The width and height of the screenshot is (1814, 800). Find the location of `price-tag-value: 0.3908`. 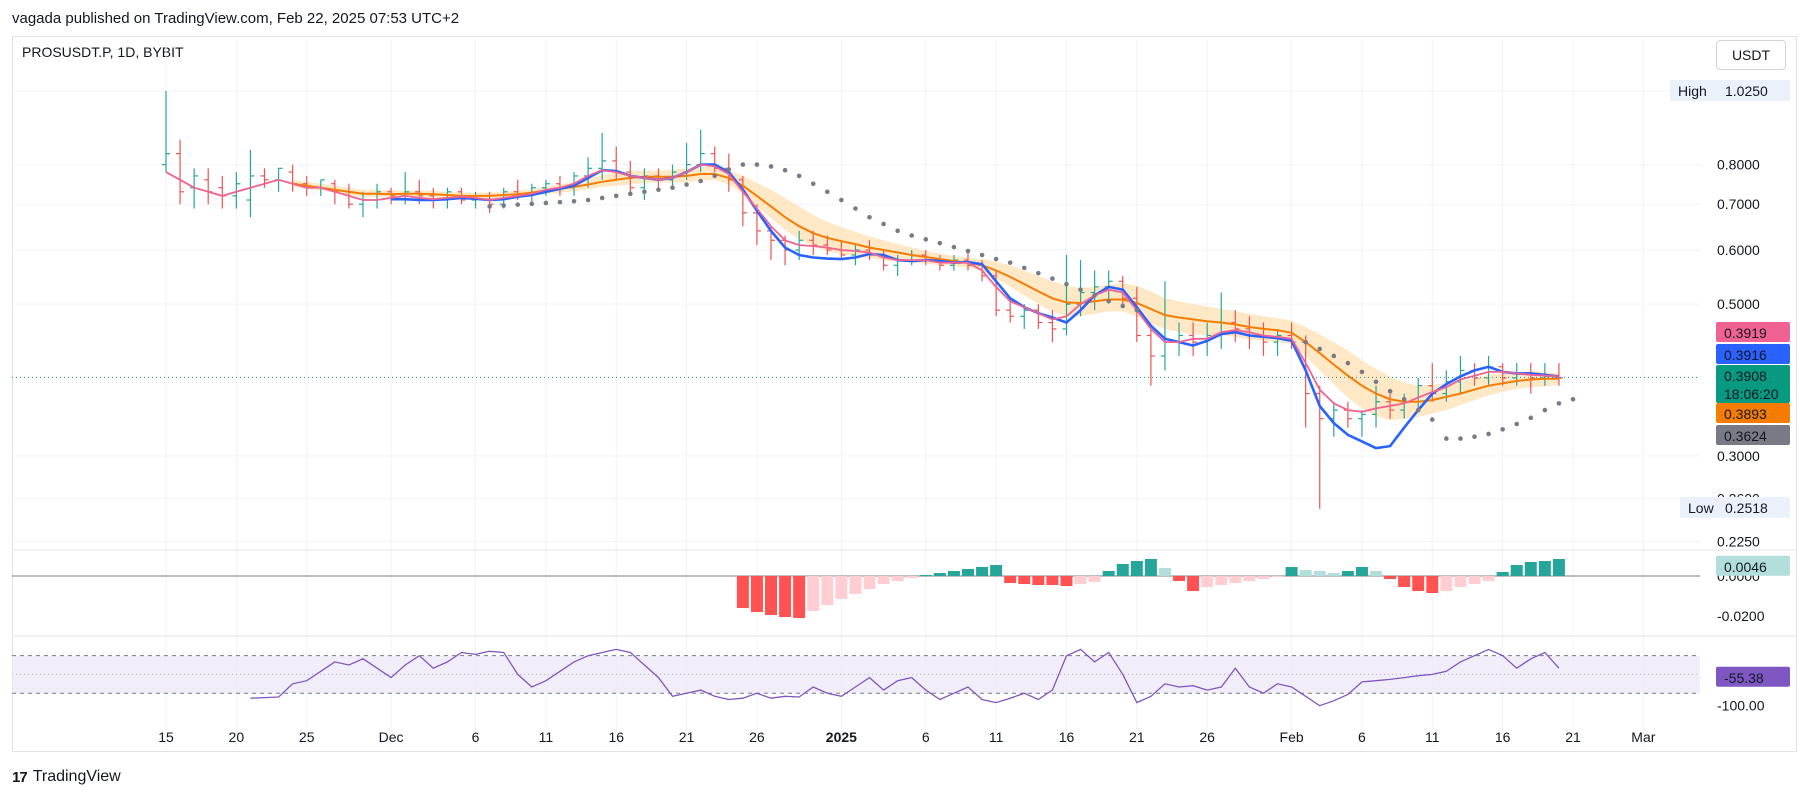

price-tag-value: 0.3908 is located at coordinates (1745, 376).